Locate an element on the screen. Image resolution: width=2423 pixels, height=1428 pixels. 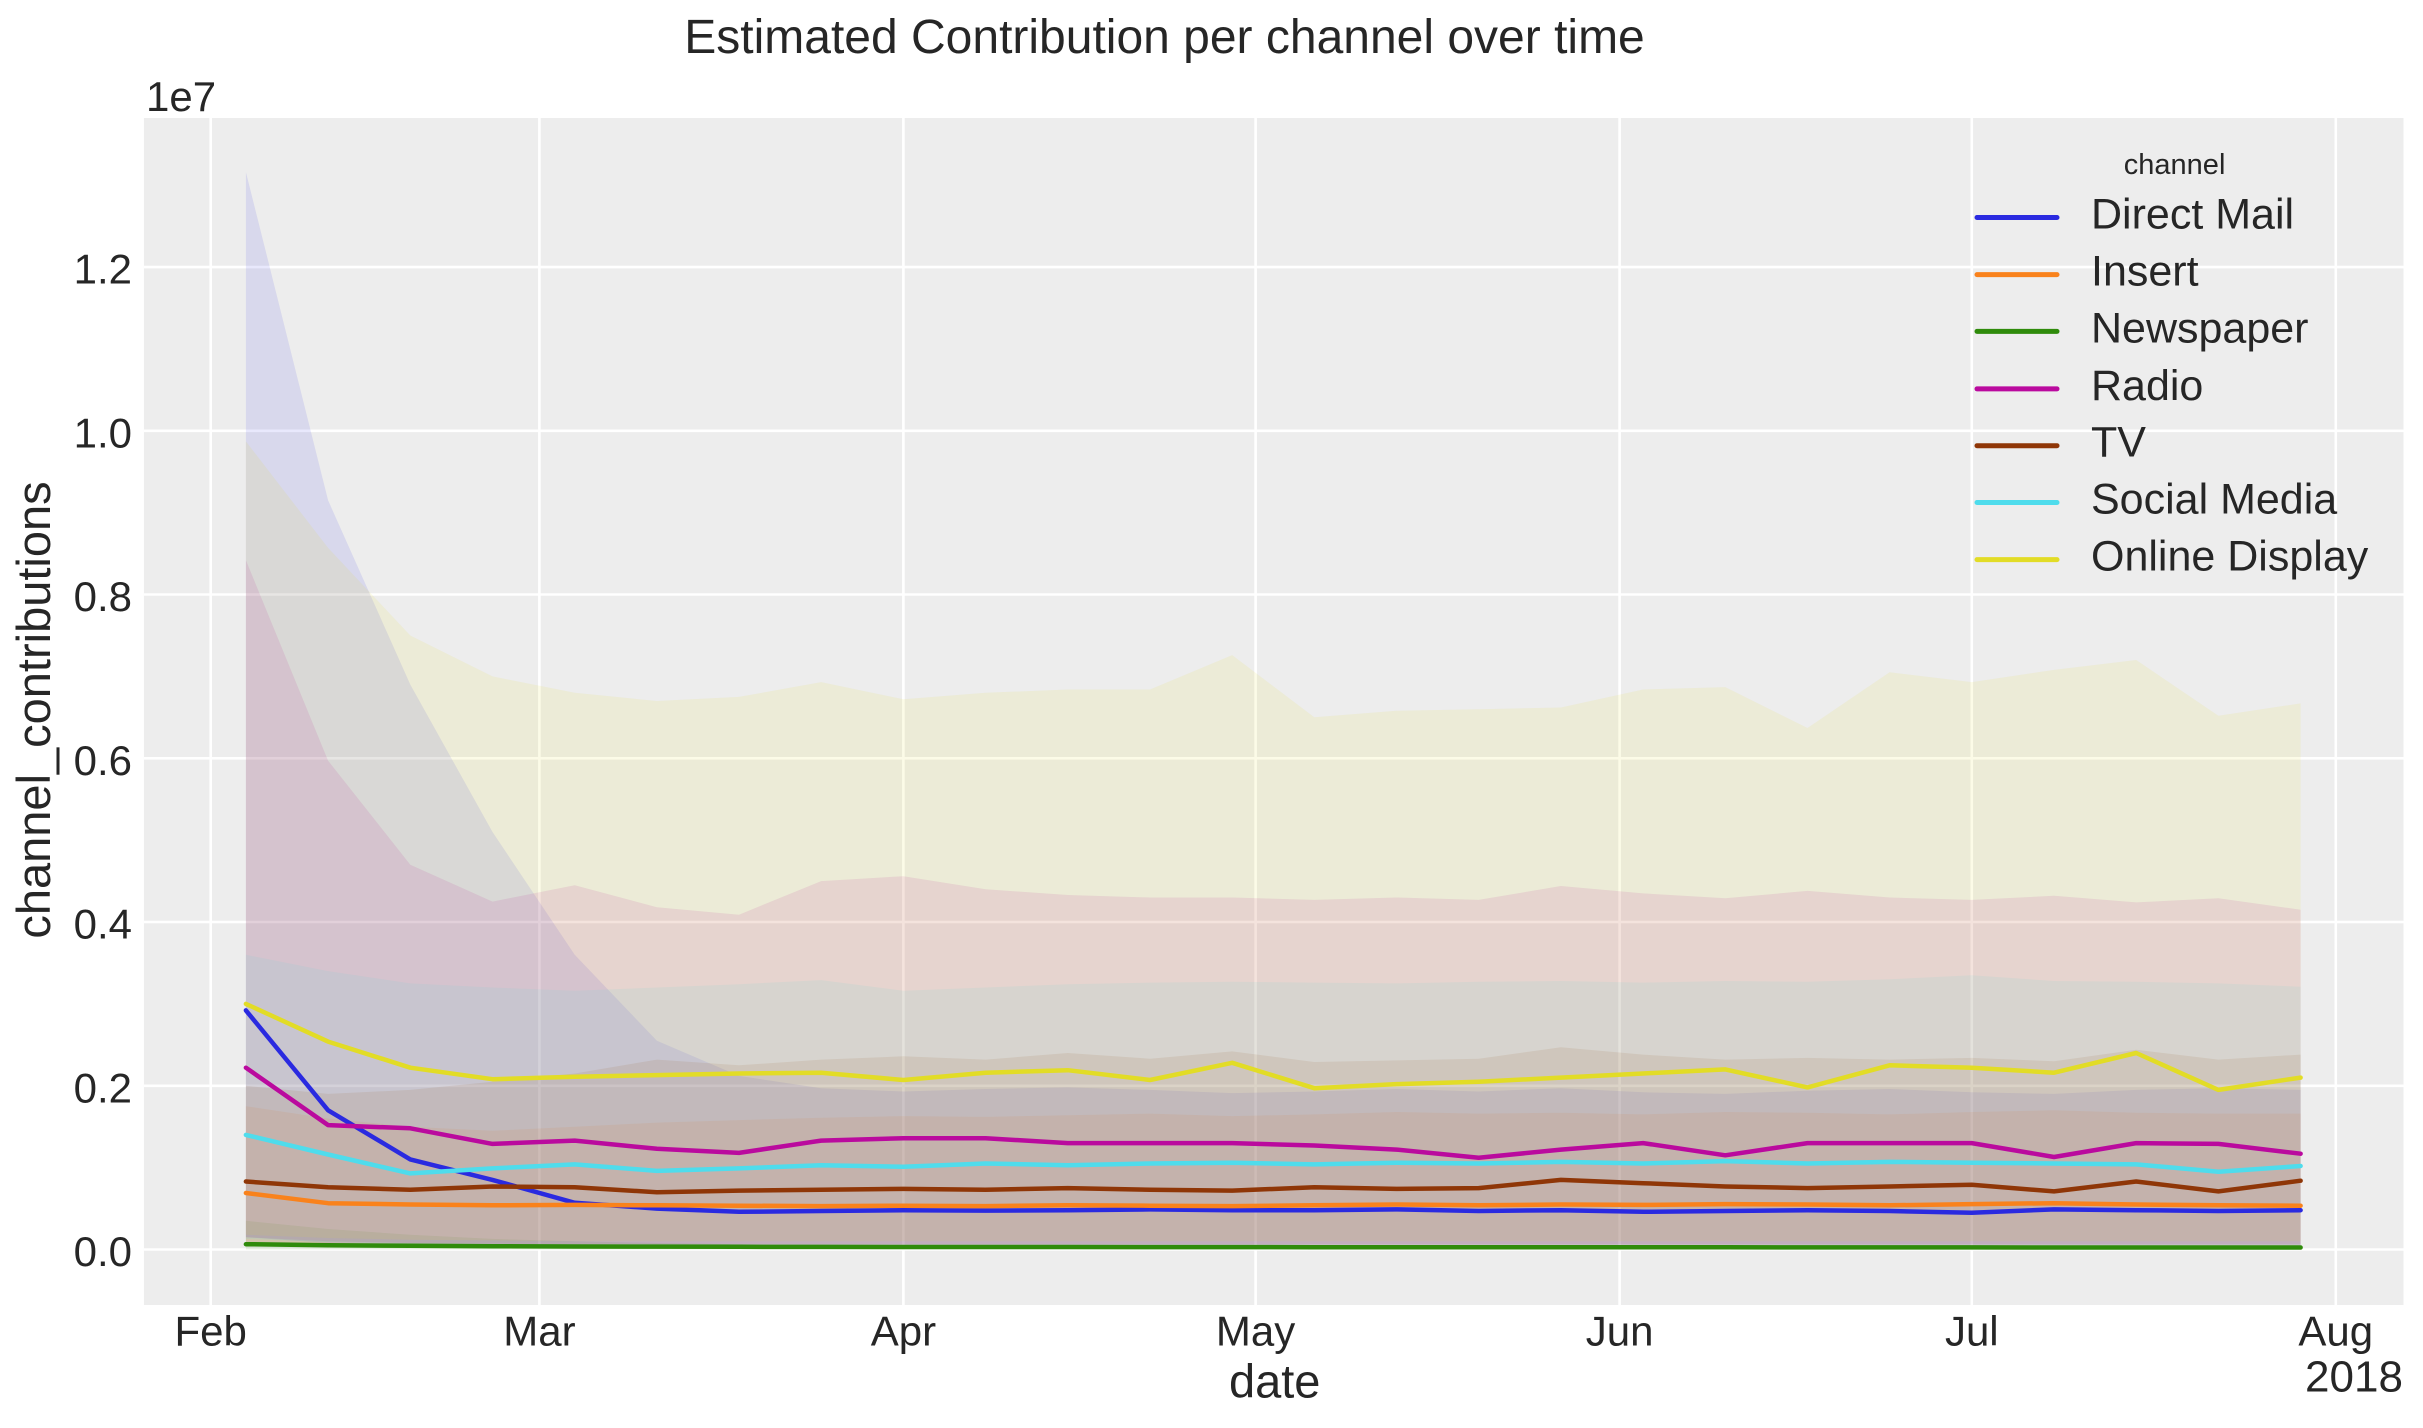
svg-text: Jul is located at coordinates (1972, 1331).